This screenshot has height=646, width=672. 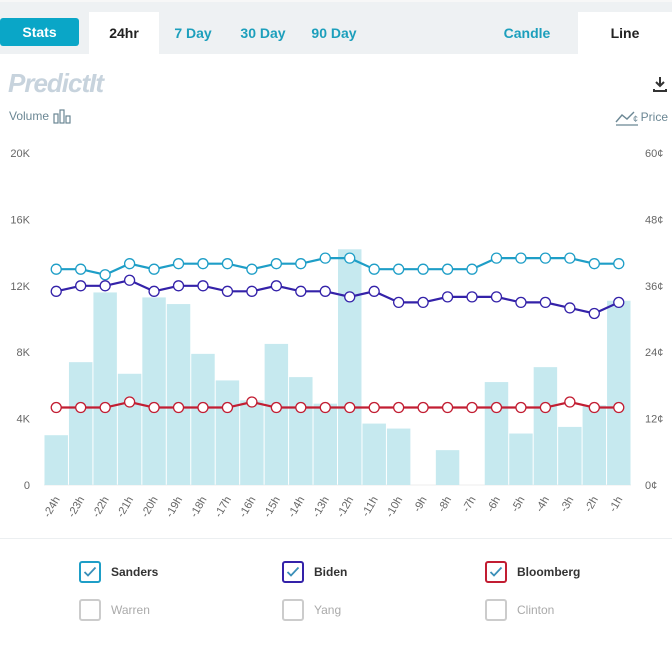 I want to click on x-tick-label: -22h, so click(x=100, y=507).